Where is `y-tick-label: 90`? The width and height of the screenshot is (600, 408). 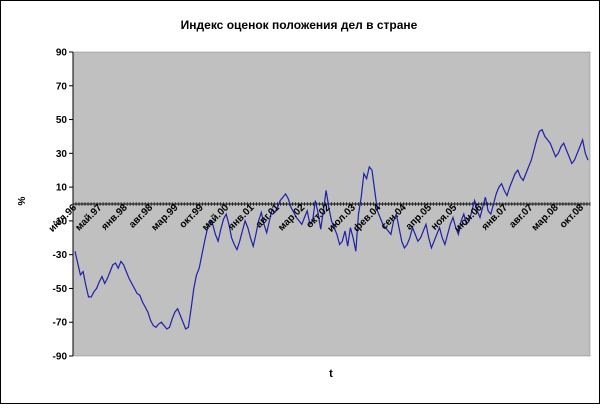
y-tick-label: 90 is located at coordinates (62, 53).